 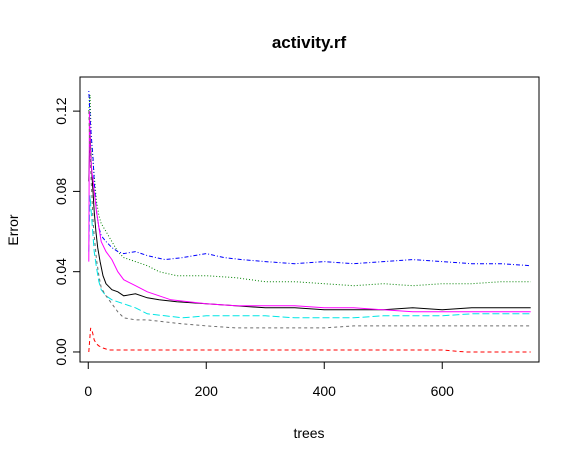 I want to click on y-tick-label: 0.04, so click(x=61, y=271).